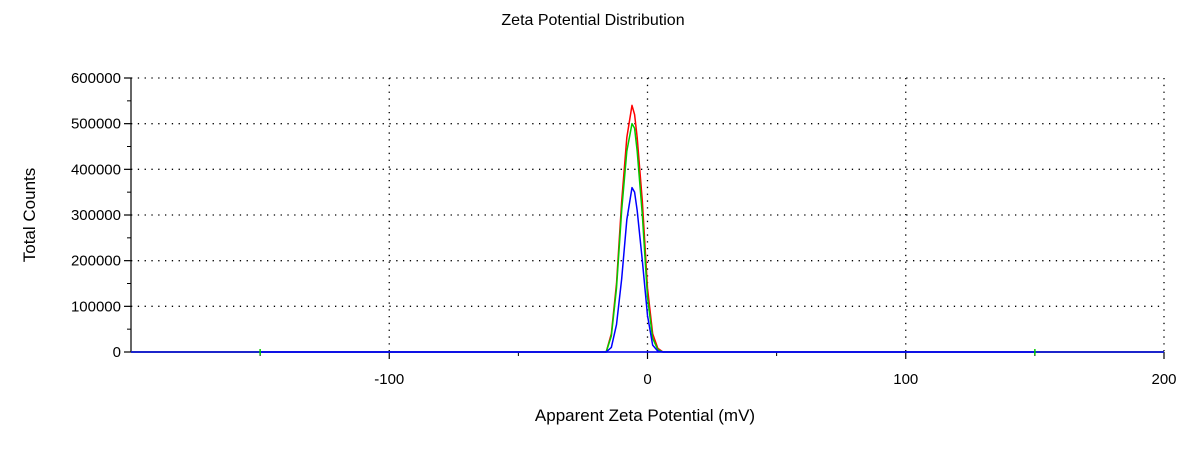 This screenshot has width=1200, height=452. Describe the element at coordinates (96, 78) in the screenshot. I see `y-tick-label: 600000` at that location.